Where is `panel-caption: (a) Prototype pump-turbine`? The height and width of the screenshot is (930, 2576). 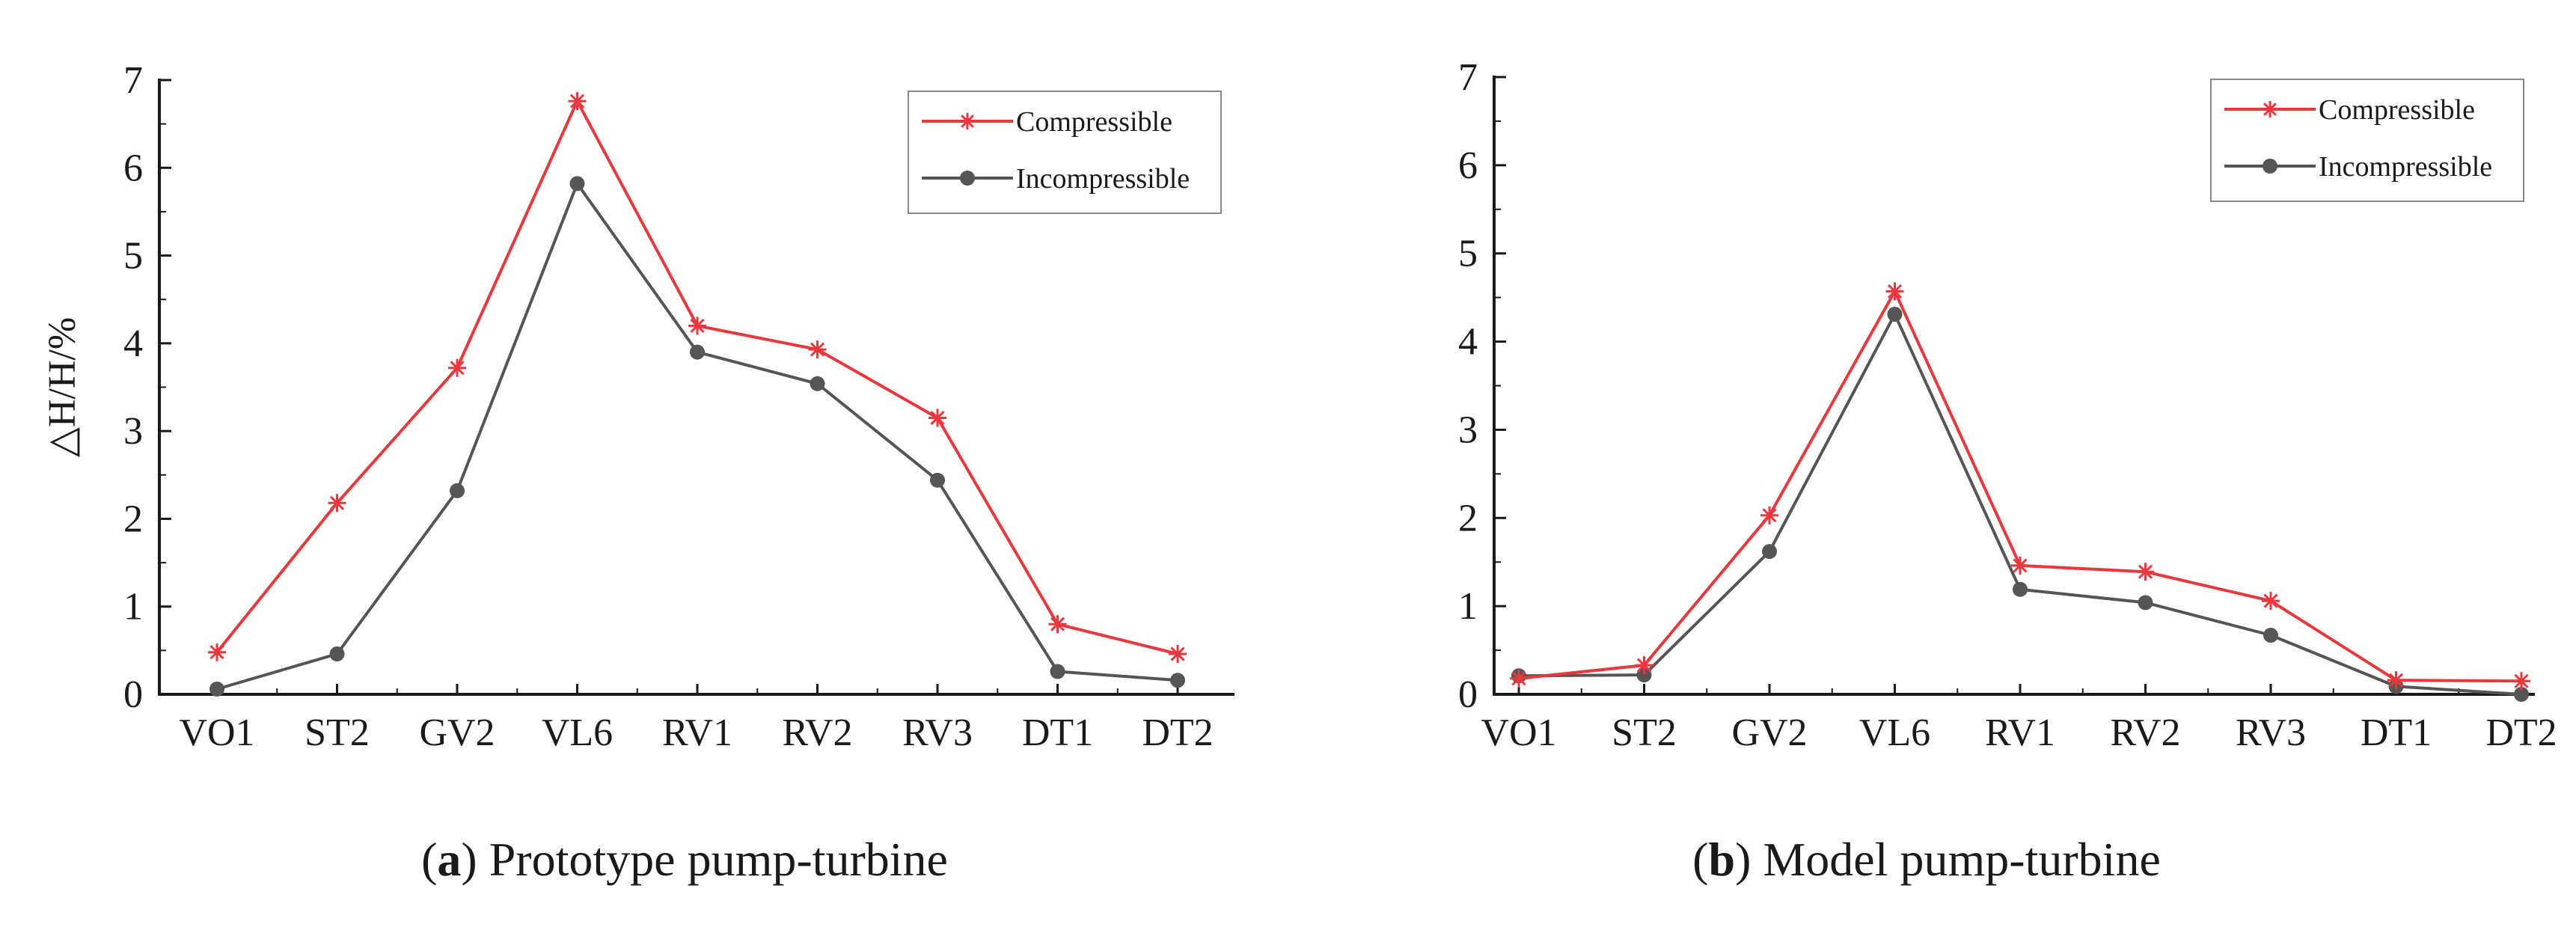 panel-caption: (a) Prototype pump-turbine is located at coordinates (685, 859).